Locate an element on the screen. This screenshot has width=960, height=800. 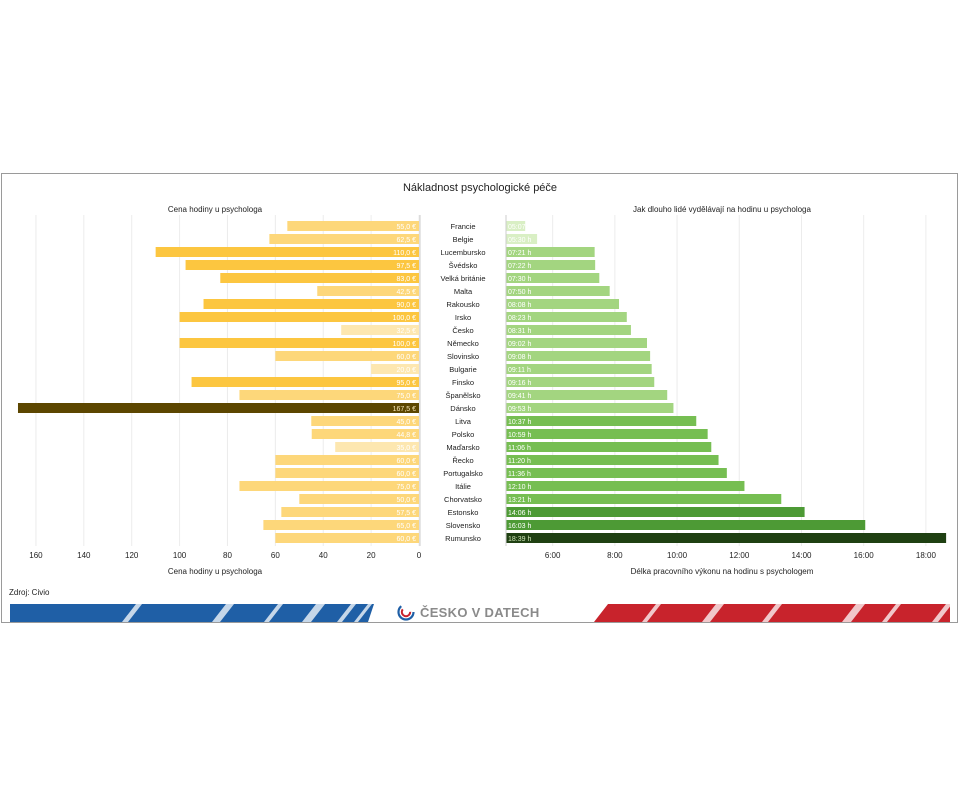
footer-banner is located at coordinates (481, 613).